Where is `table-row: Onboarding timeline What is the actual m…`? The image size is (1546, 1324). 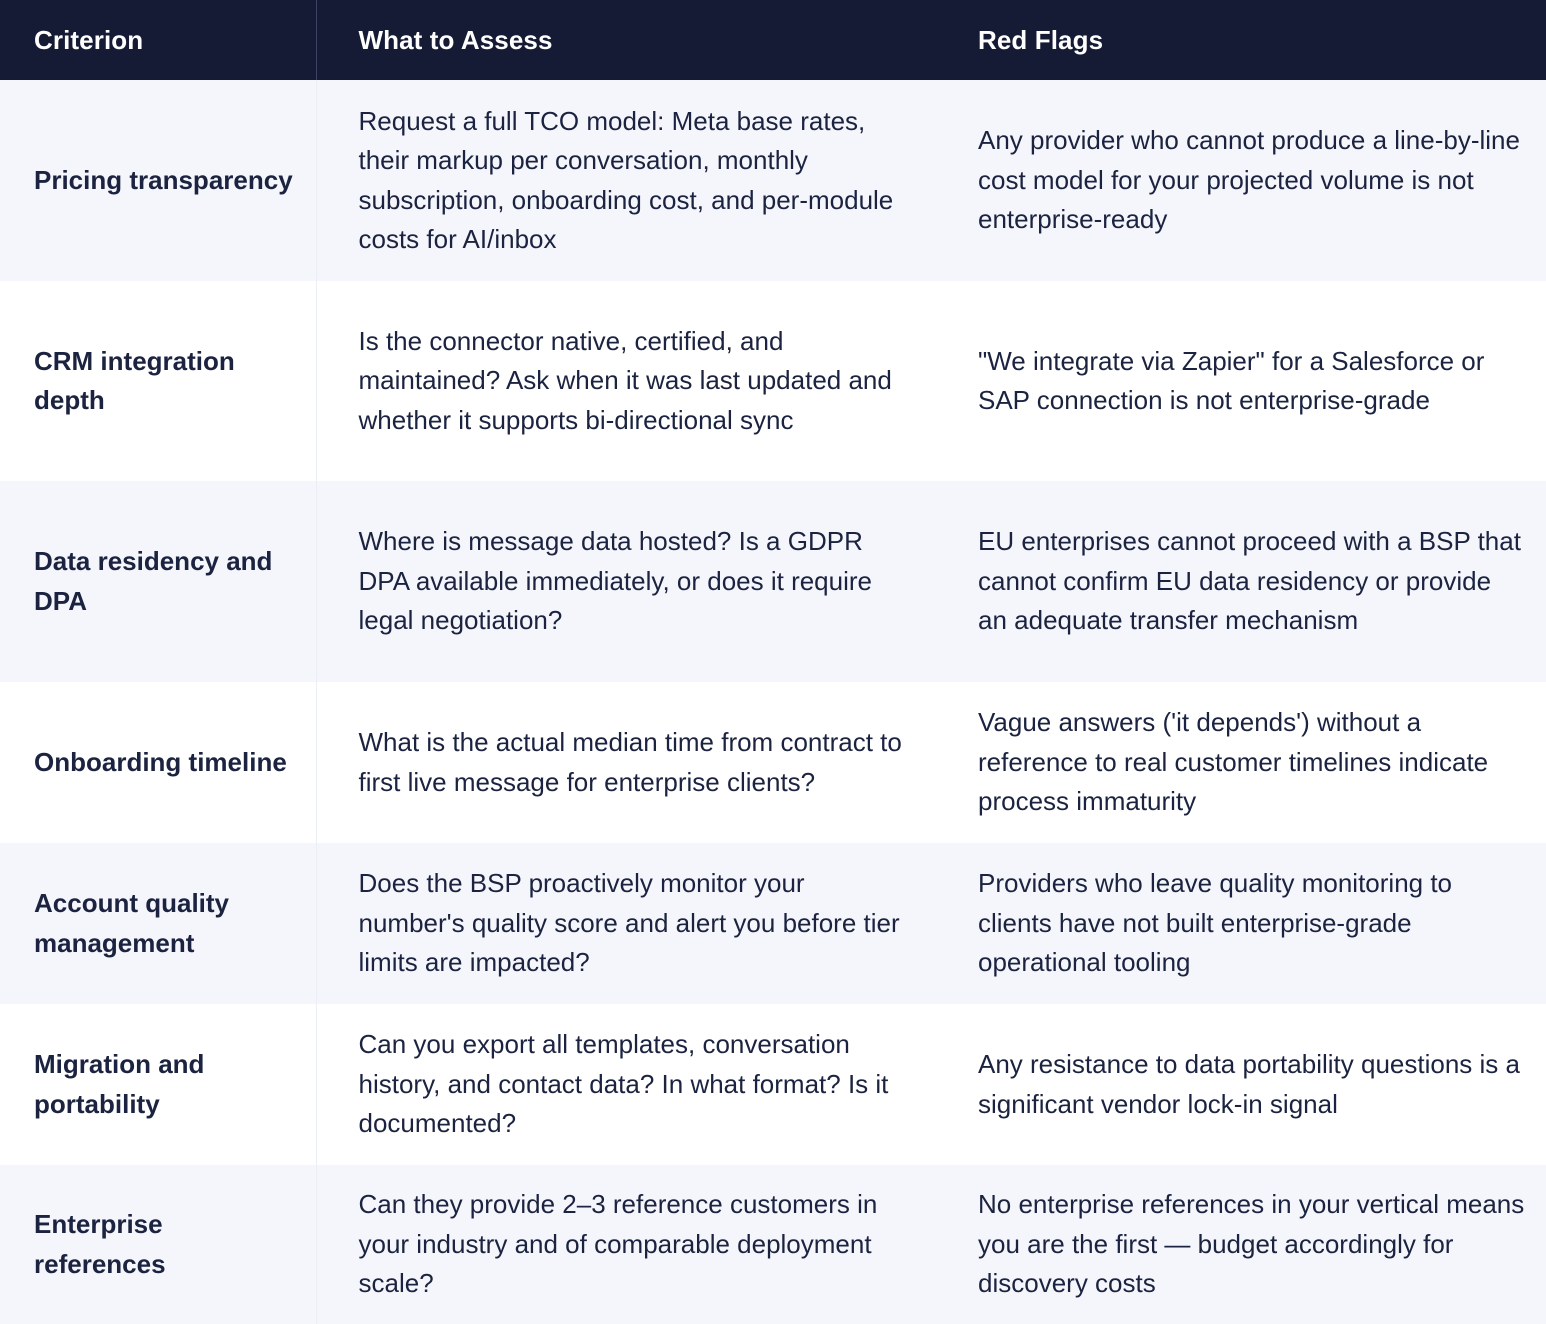 table-row: Onboarding timeline What is the actual m… is located at coordinates (773, 762).